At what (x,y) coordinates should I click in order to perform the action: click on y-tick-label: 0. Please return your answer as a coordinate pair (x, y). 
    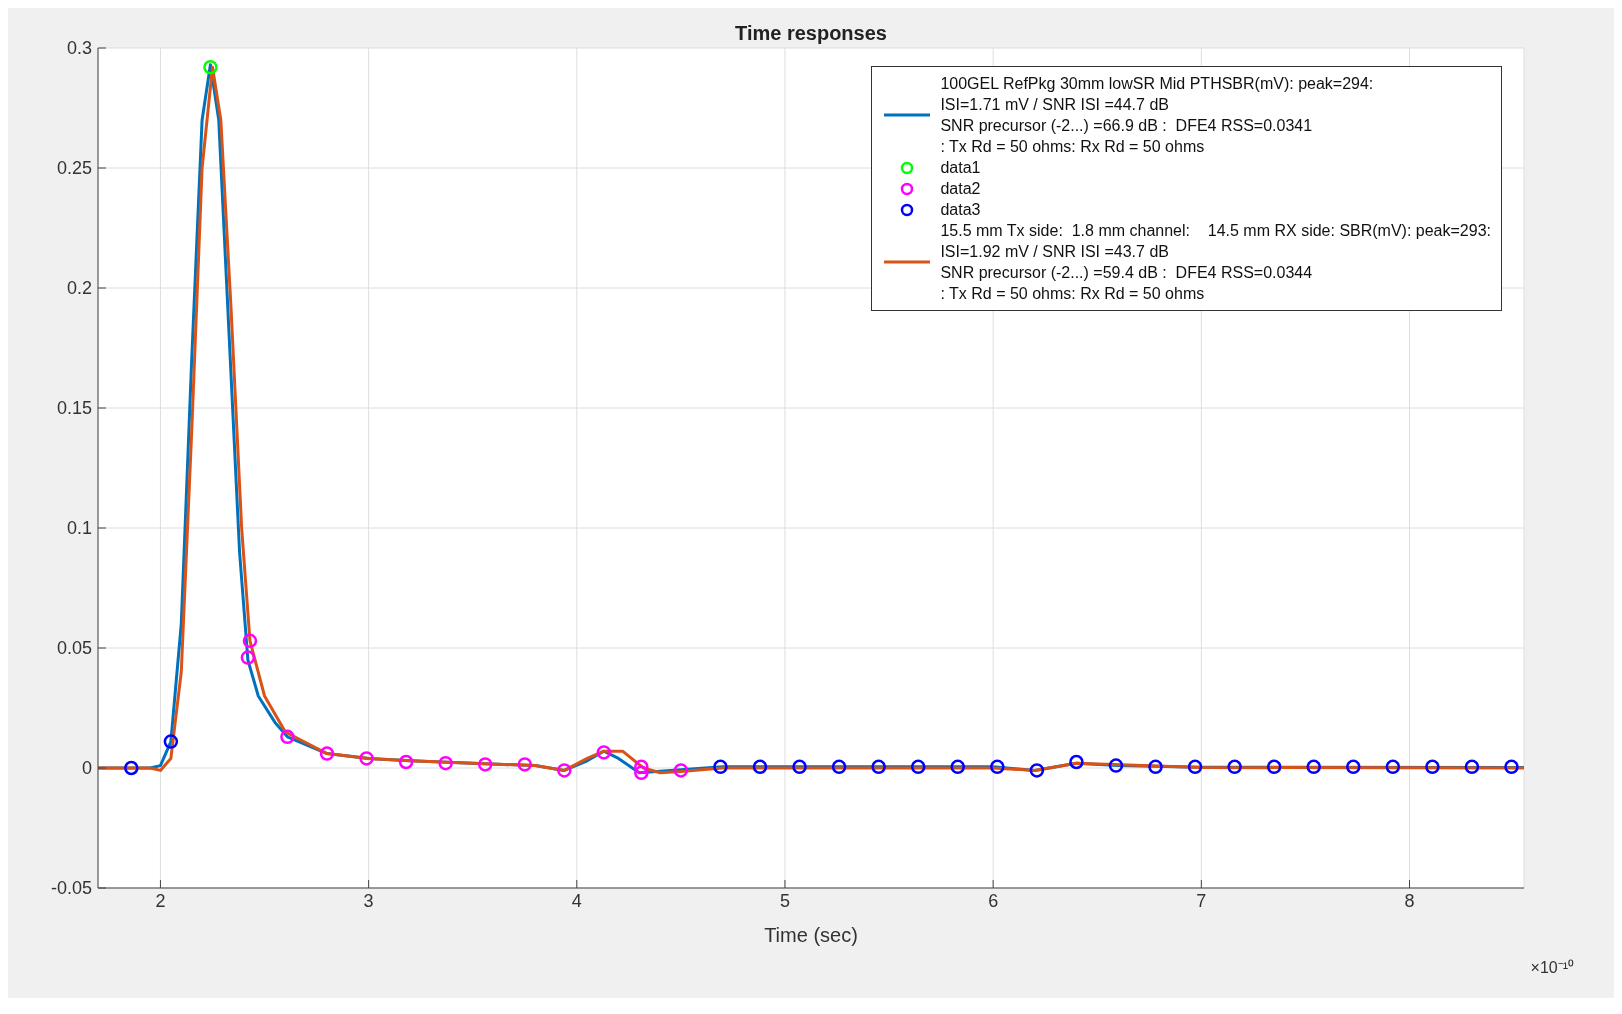
    Looking at the image, I should click on (86, 768).